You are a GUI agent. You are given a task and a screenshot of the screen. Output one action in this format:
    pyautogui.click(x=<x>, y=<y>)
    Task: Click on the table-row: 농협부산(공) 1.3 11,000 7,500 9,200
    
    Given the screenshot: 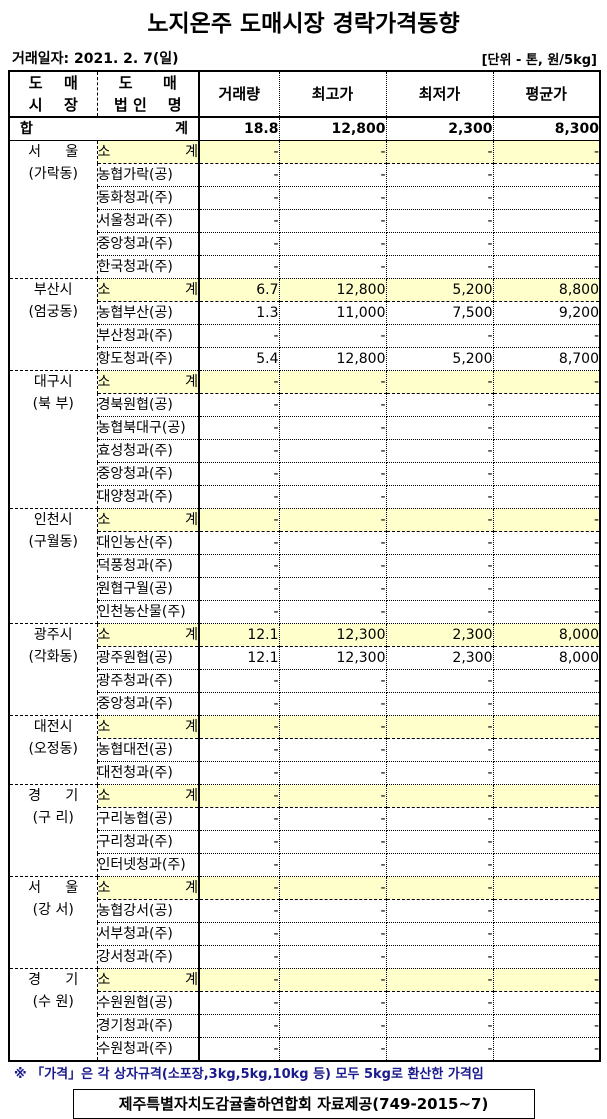 What is the action you would take?
    pyautogui.click(x=304, y=313)
    